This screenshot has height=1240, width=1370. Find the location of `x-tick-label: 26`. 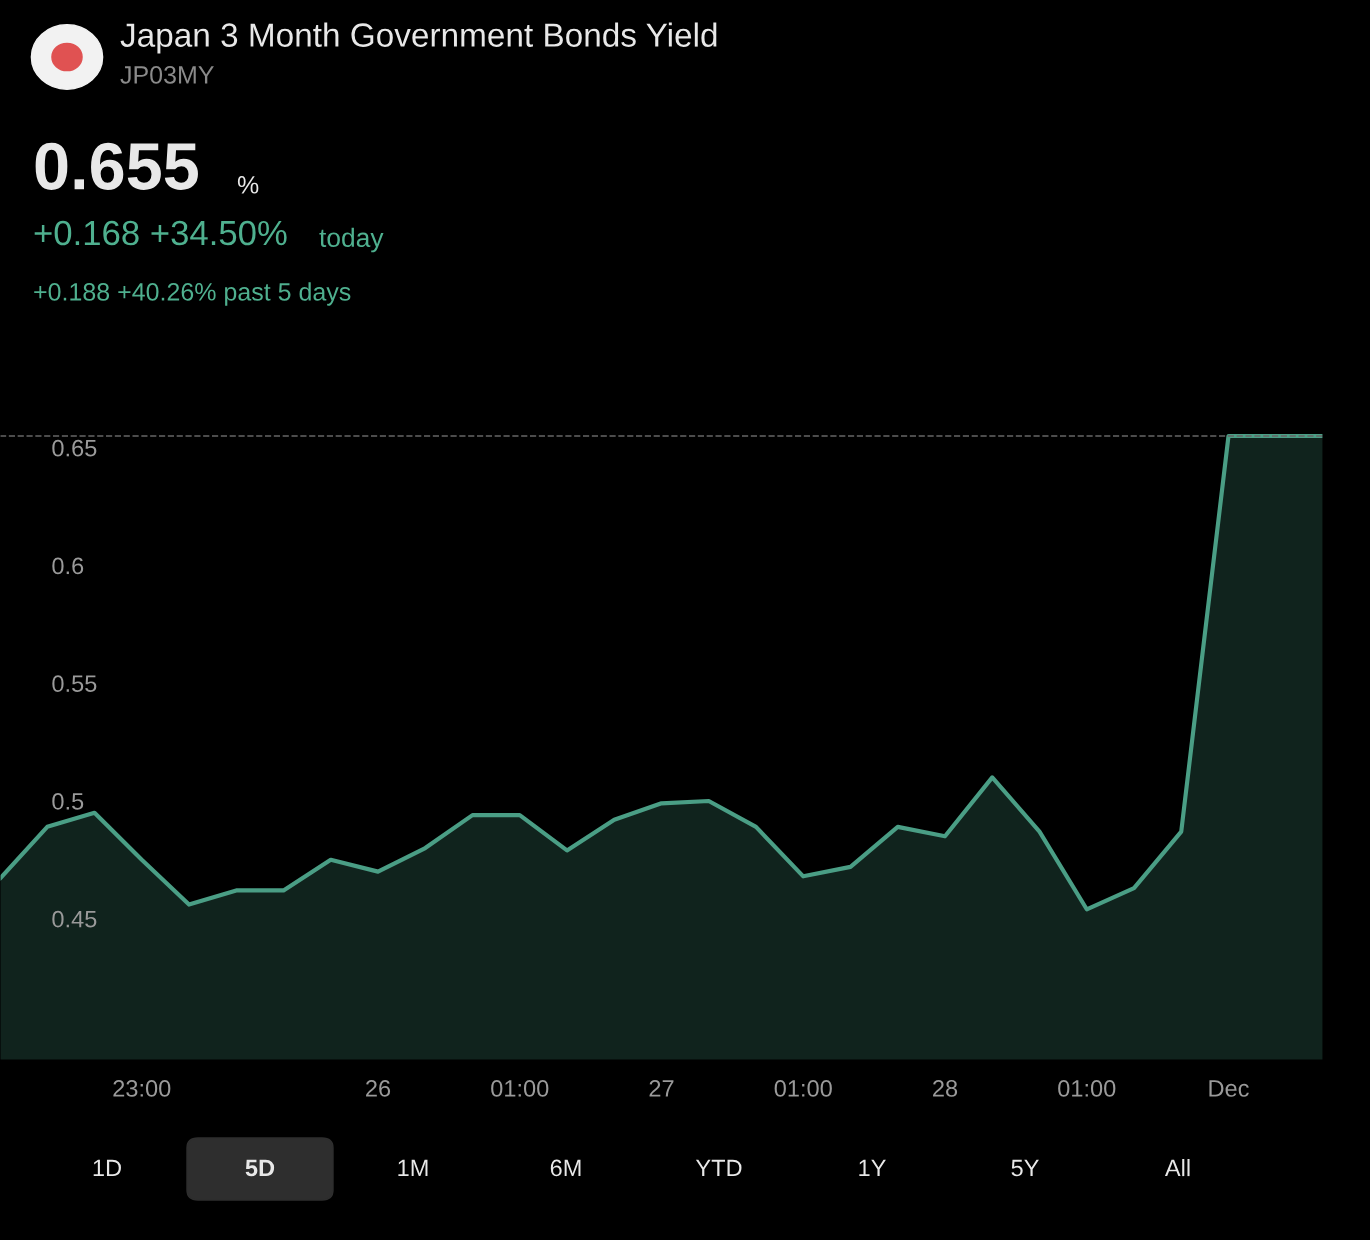

x-tick-label: 26 is located at coordinates (378, 1088).